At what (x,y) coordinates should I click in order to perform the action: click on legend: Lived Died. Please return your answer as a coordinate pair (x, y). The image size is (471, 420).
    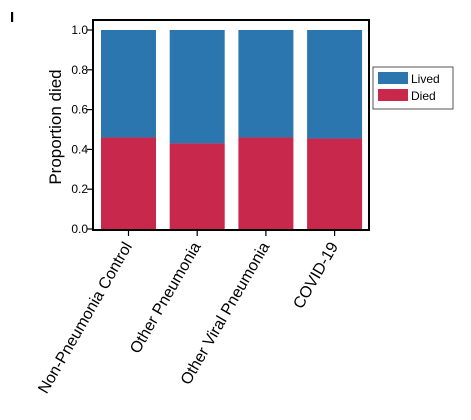
    Looking at the image, I should click on (413, 88).